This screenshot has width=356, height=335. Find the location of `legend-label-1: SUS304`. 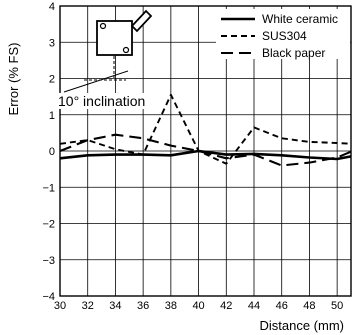

legend-label-1: SUS304 is located at coordinates (284, 36).